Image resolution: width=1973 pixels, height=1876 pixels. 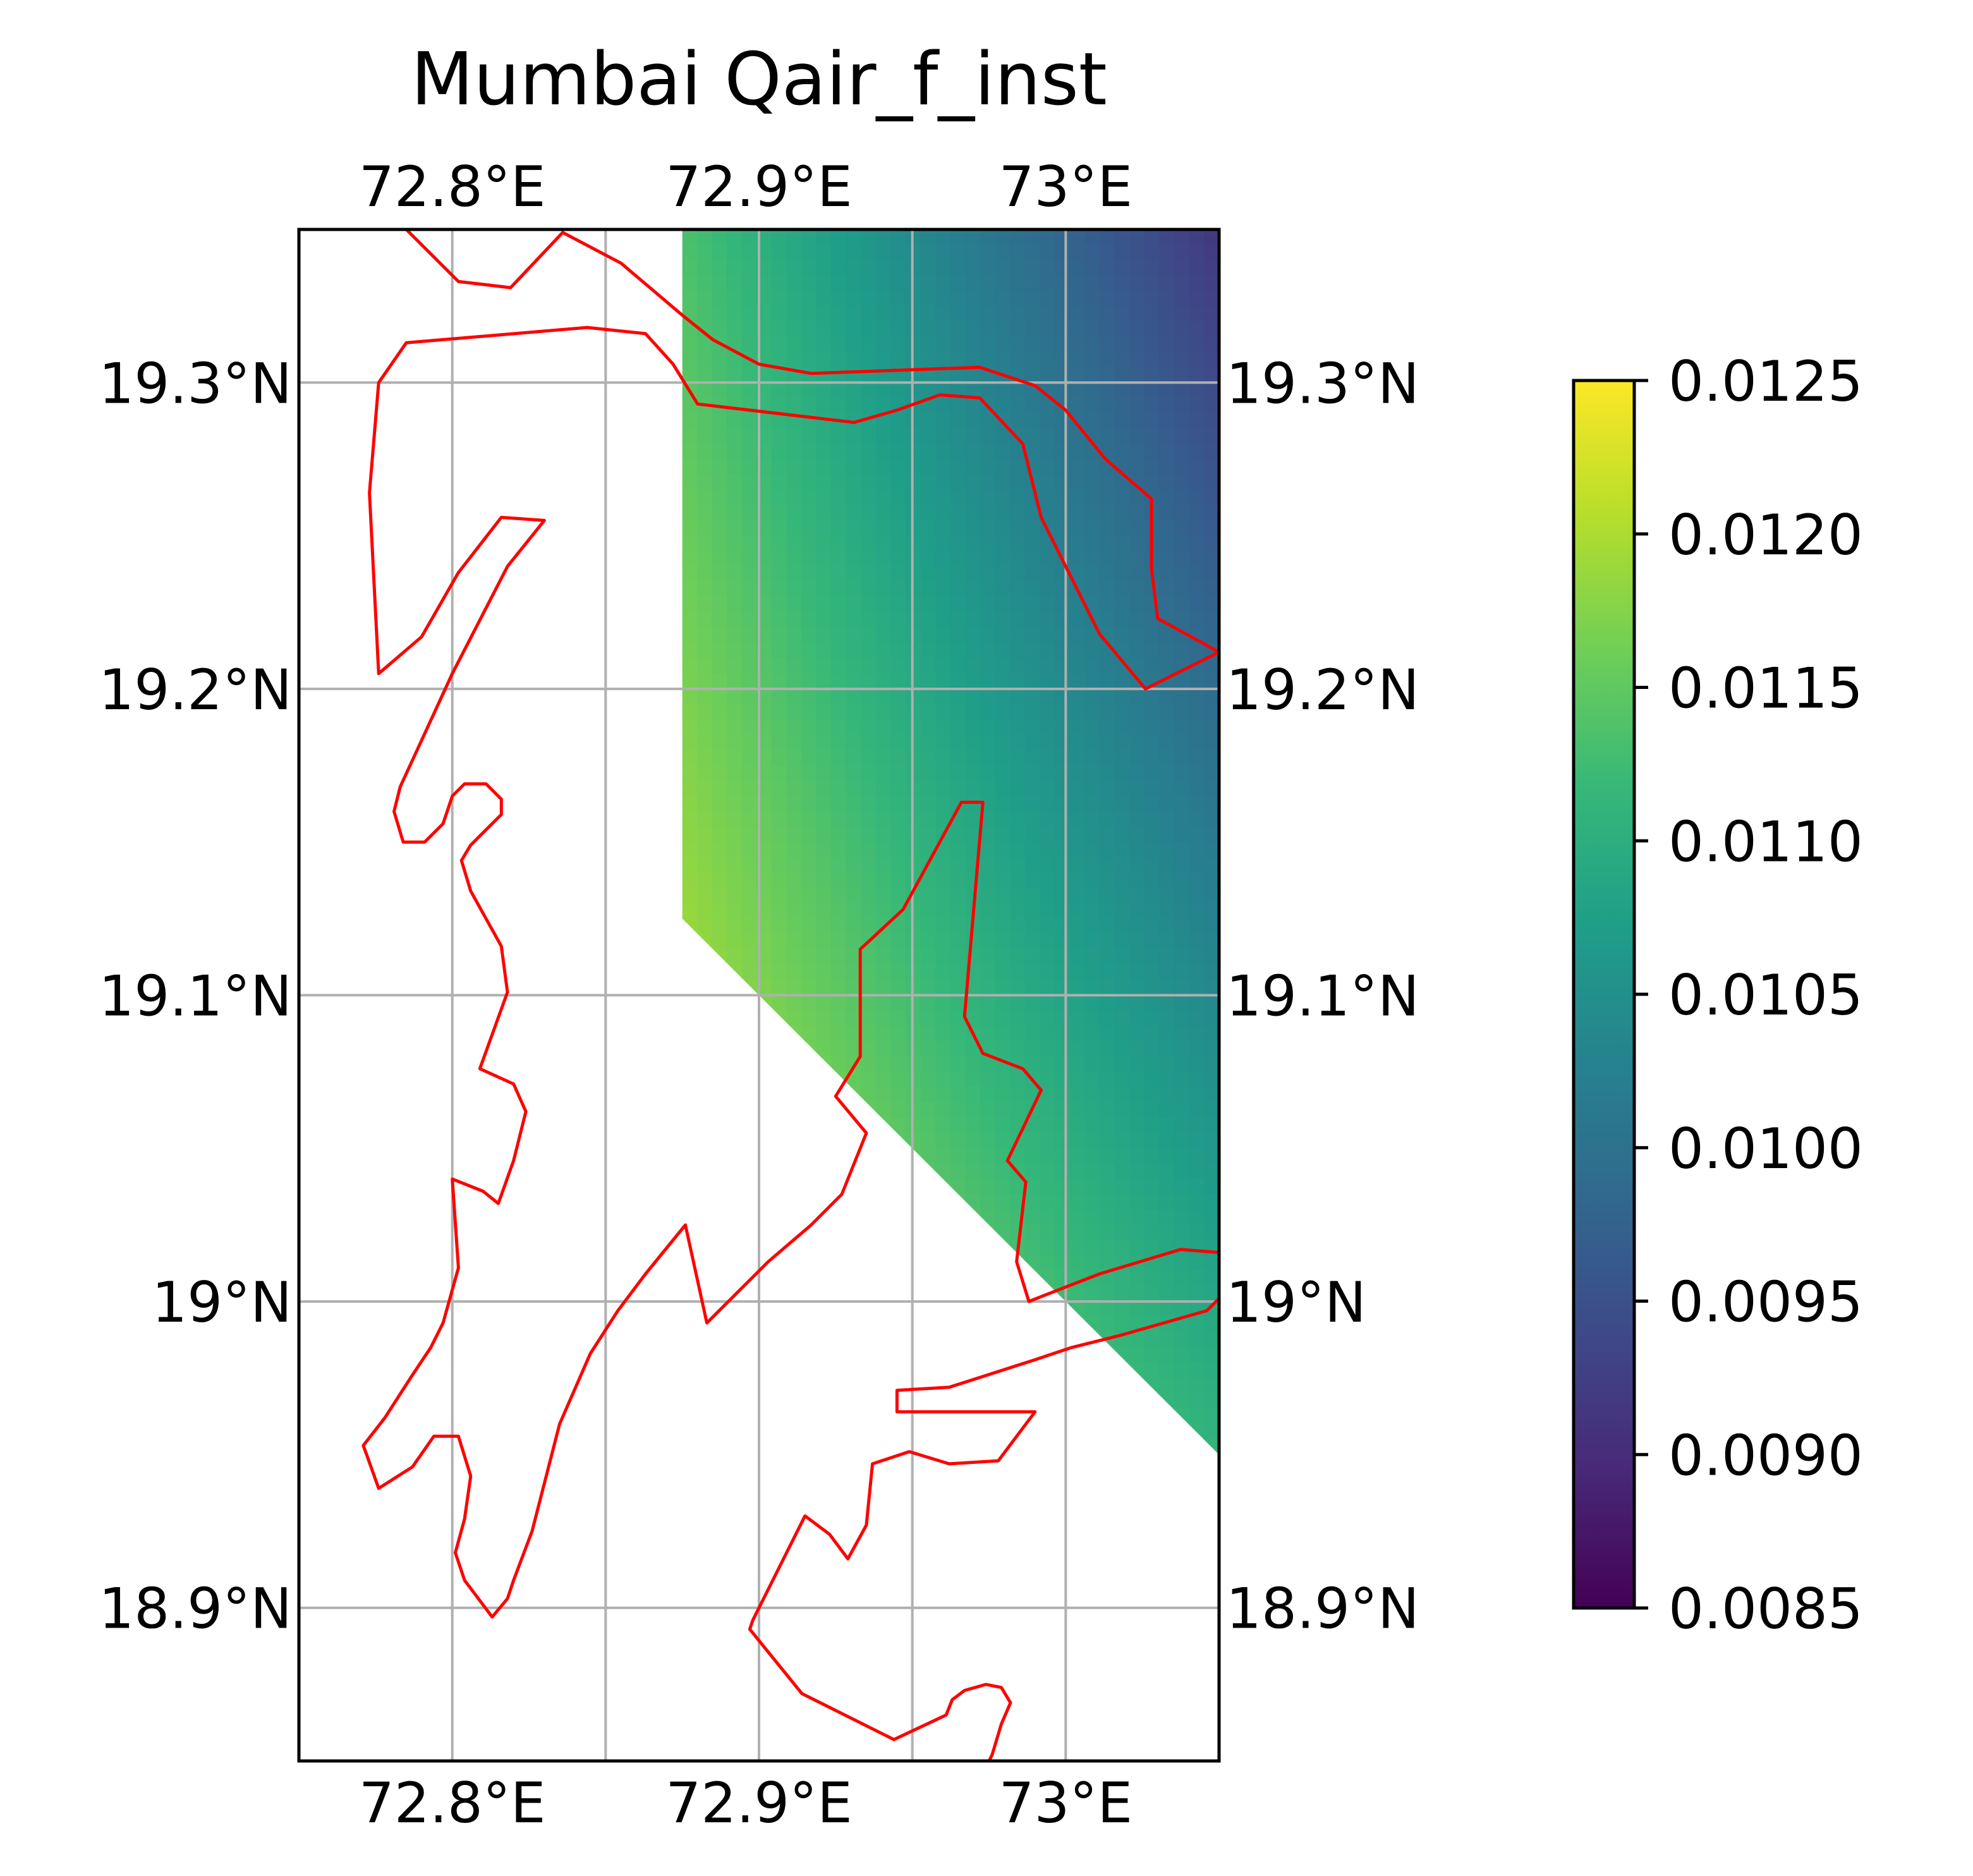 I want to click on lat-labels-left: 19.3°N 19.2°N 19.1°N 19°N 18.9°N, so click(x=196, y=996).